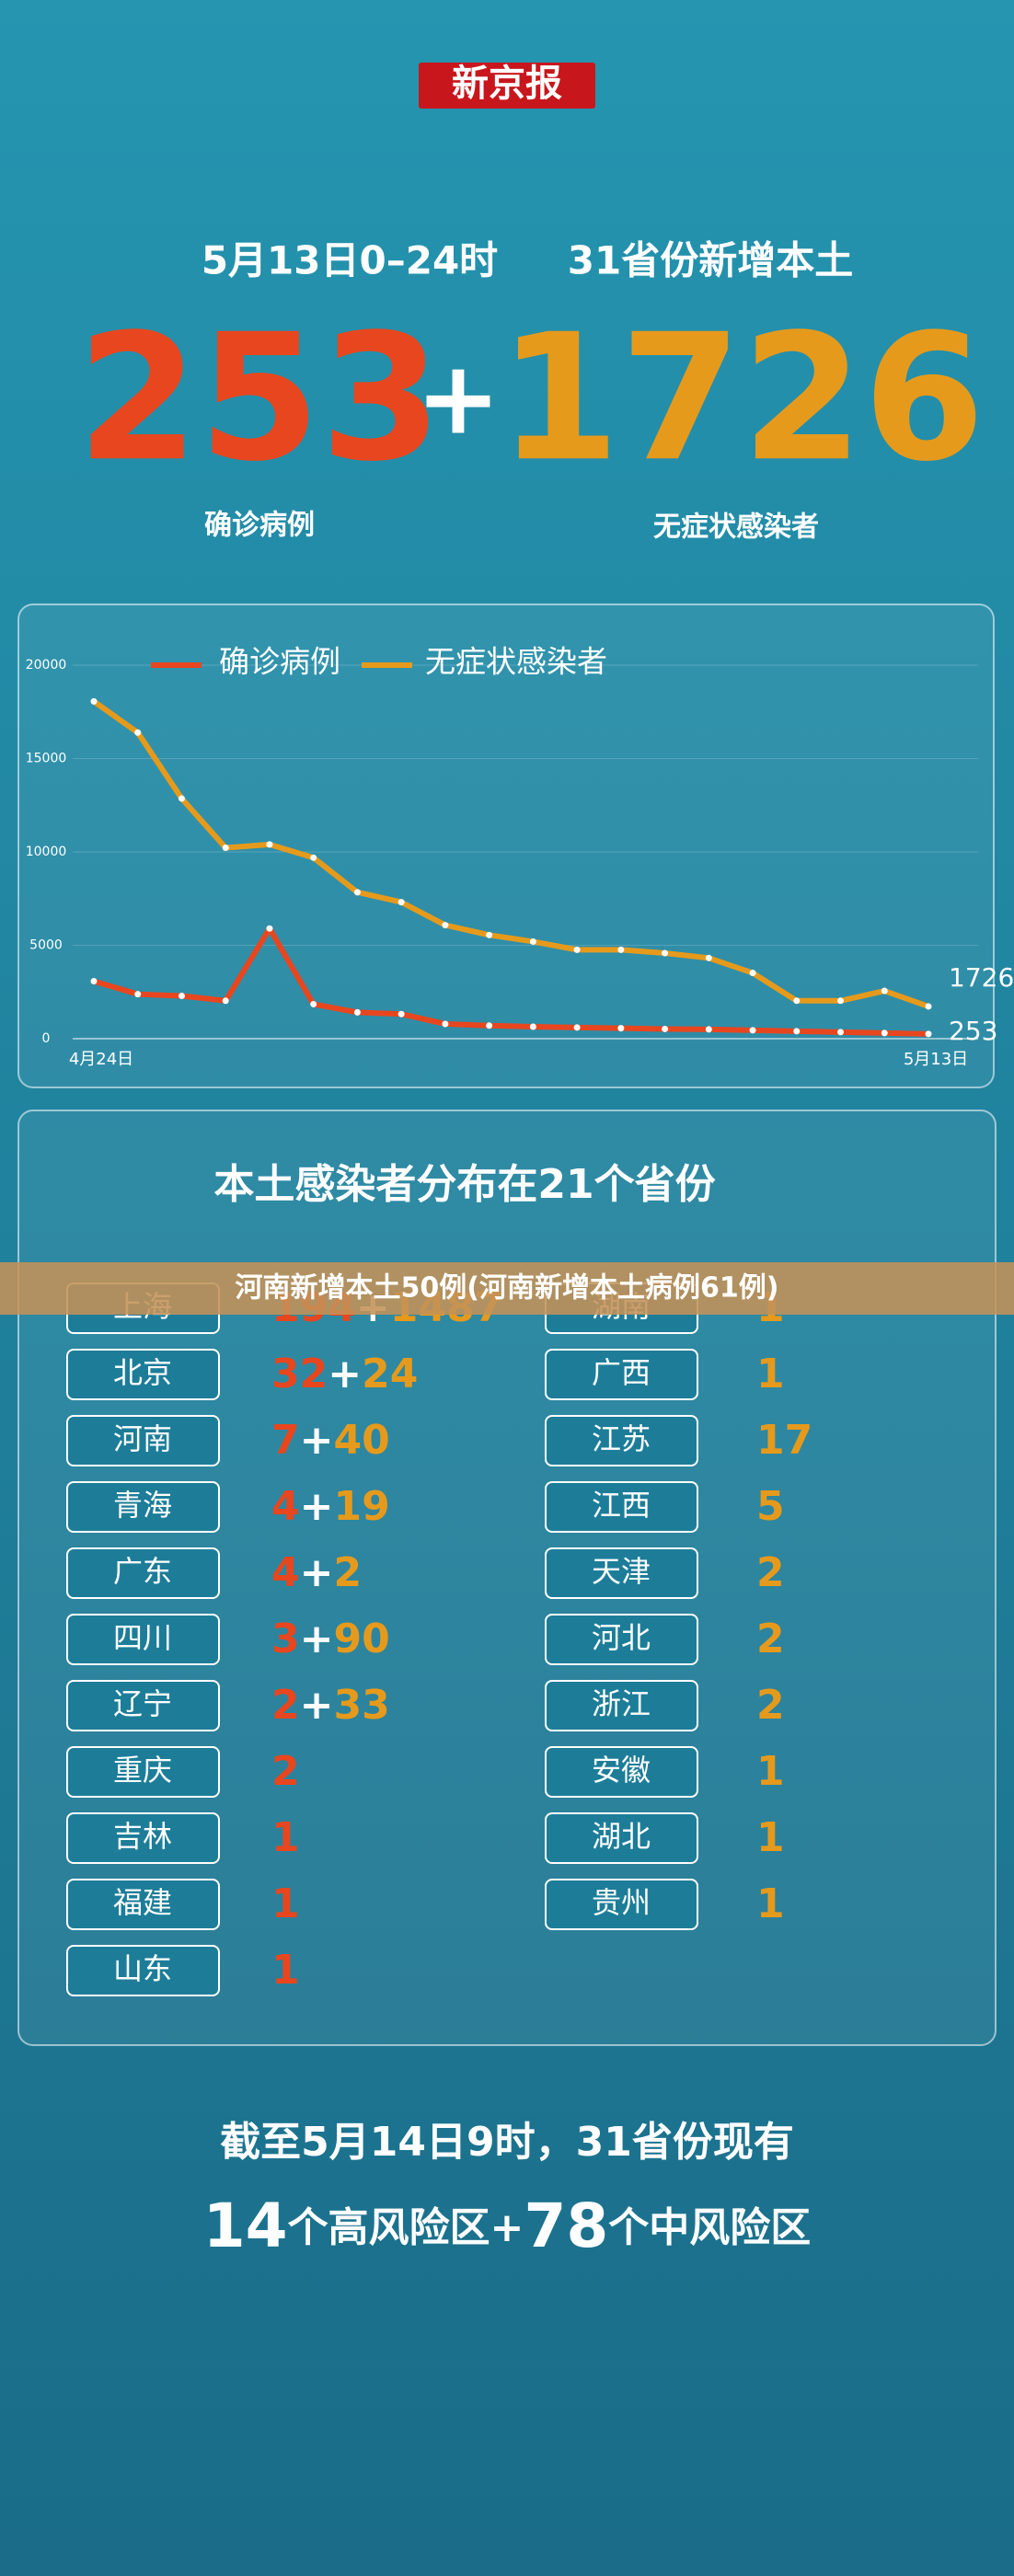 This screenshot has width=1014, height=2576. I want to click on province-value: 32+24, so click(344, 1374).